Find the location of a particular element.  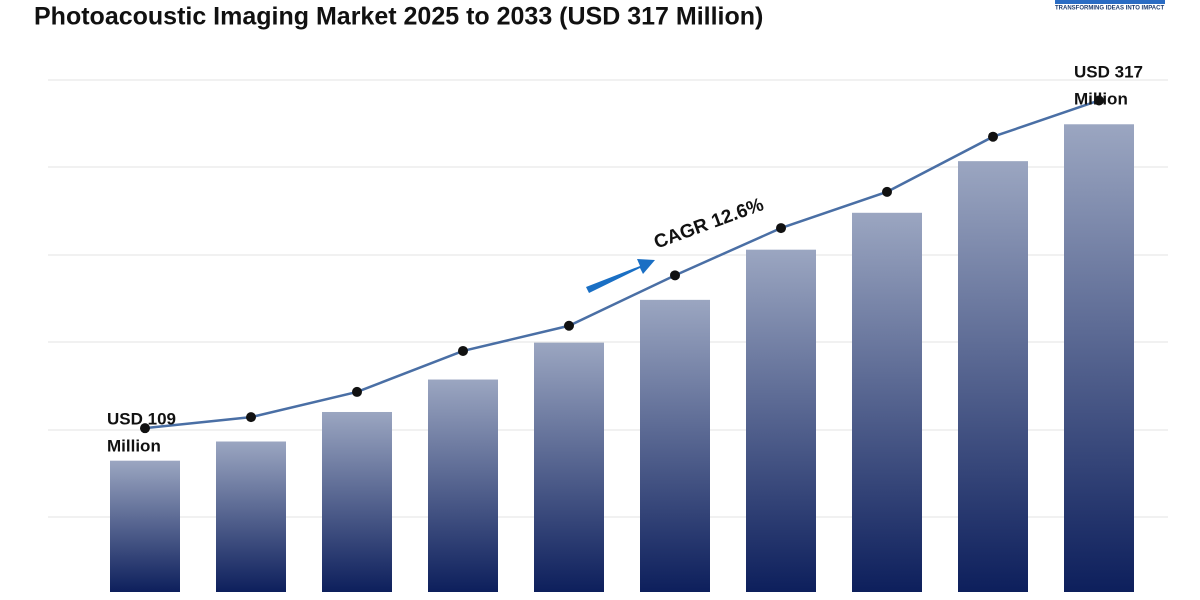

end-annotation: USD 317 is located at coordinates (1108, 71).